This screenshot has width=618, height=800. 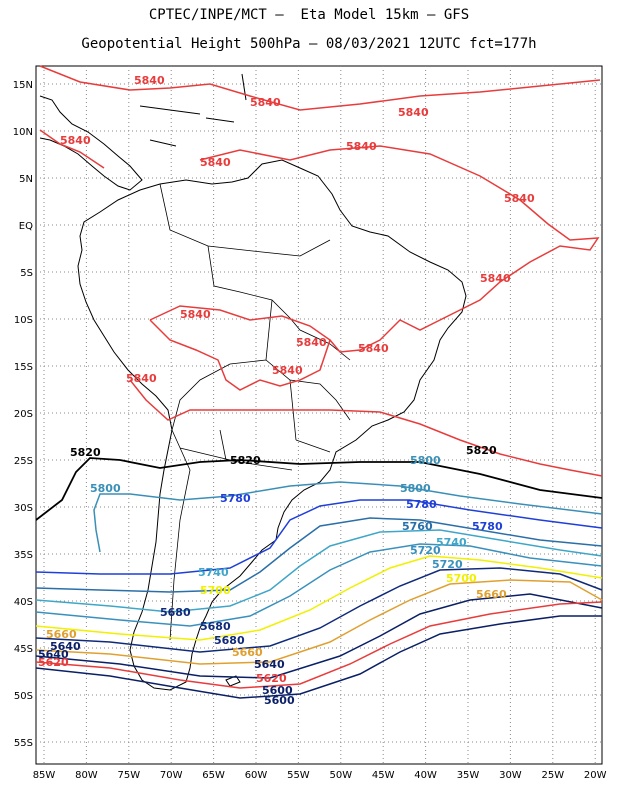 I want to click on lat-tick-label: 35S, so click(x=23, y=555).